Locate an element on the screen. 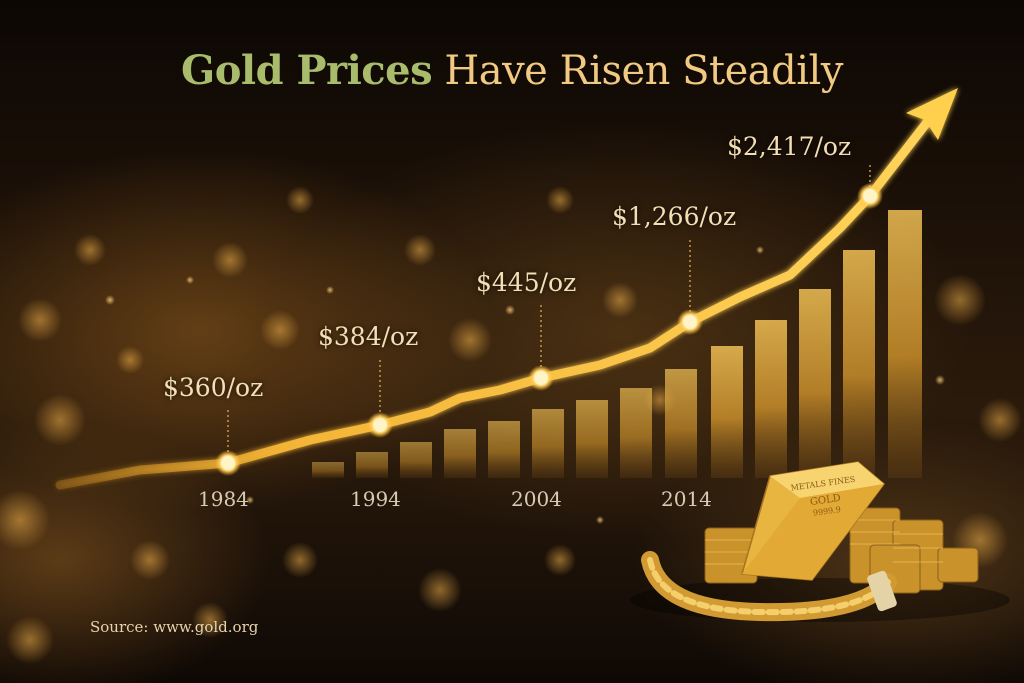 The image size is (1024, 683). trend-arrow-head is located at coordinates (932, 114).